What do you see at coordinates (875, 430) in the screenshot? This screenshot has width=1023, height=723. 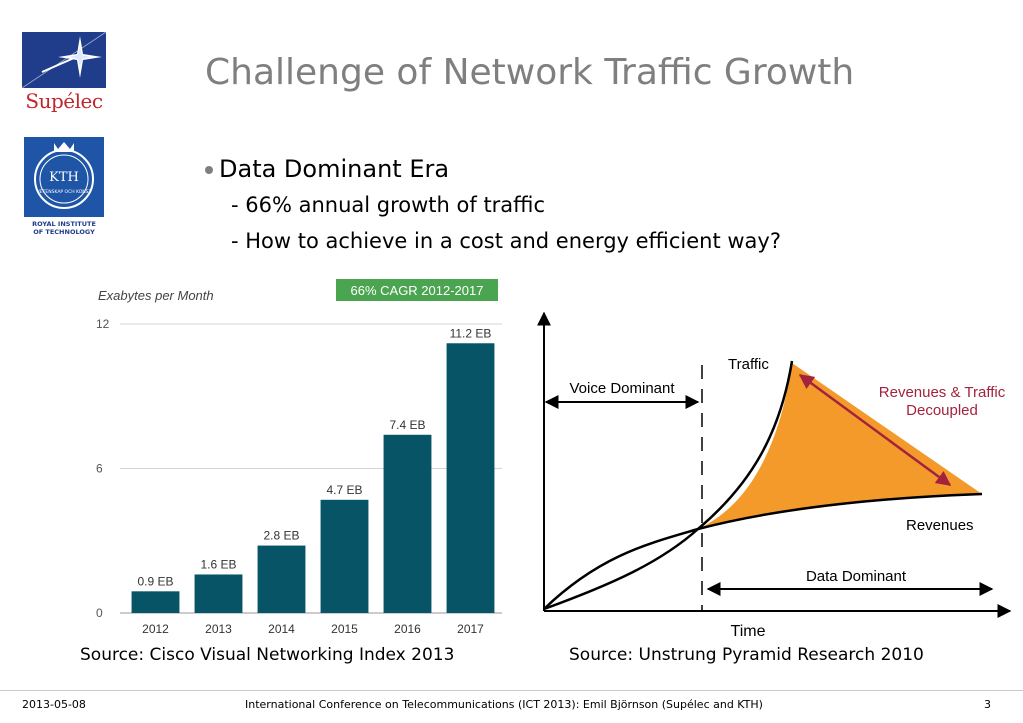 I see `decoupling-arrow` at bounding box center [875, 430].